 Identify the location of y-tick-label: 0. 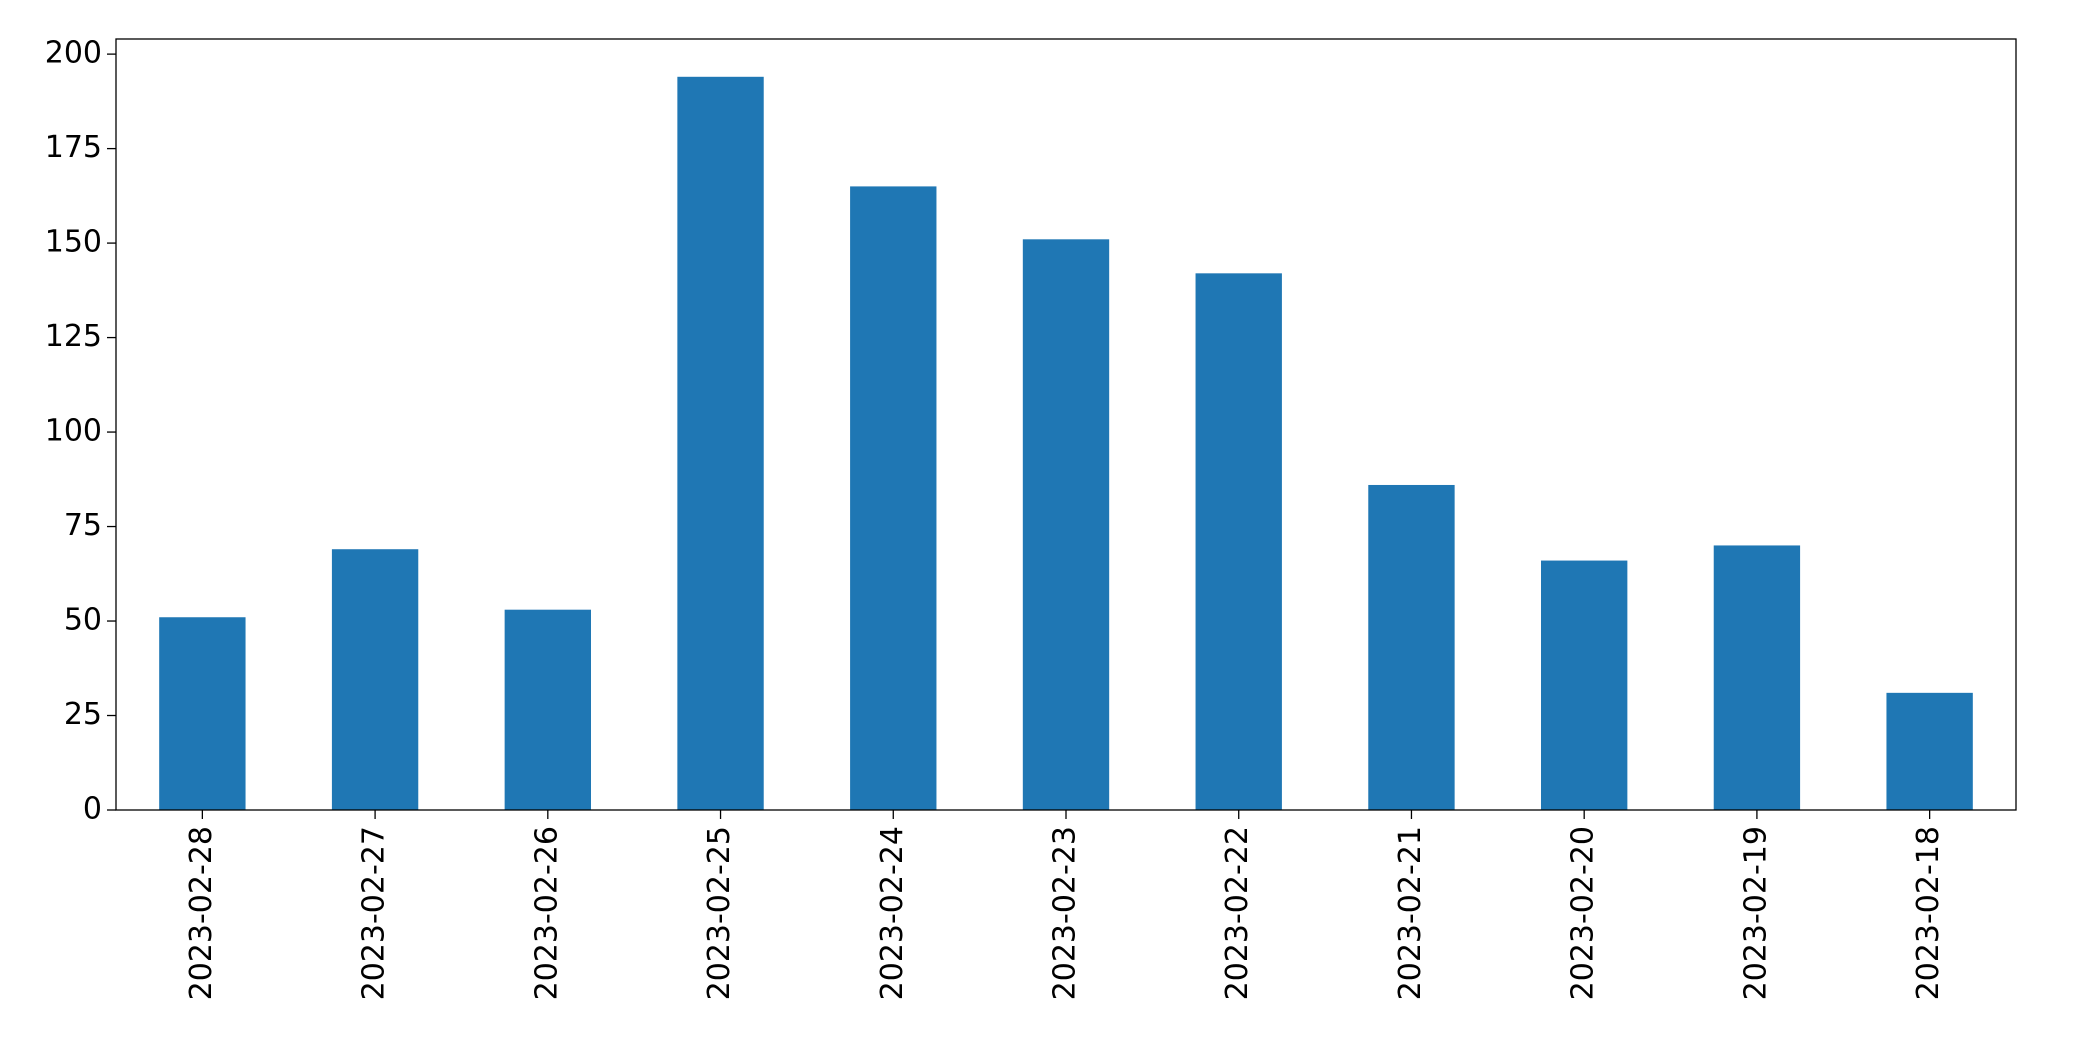
(92, 809).